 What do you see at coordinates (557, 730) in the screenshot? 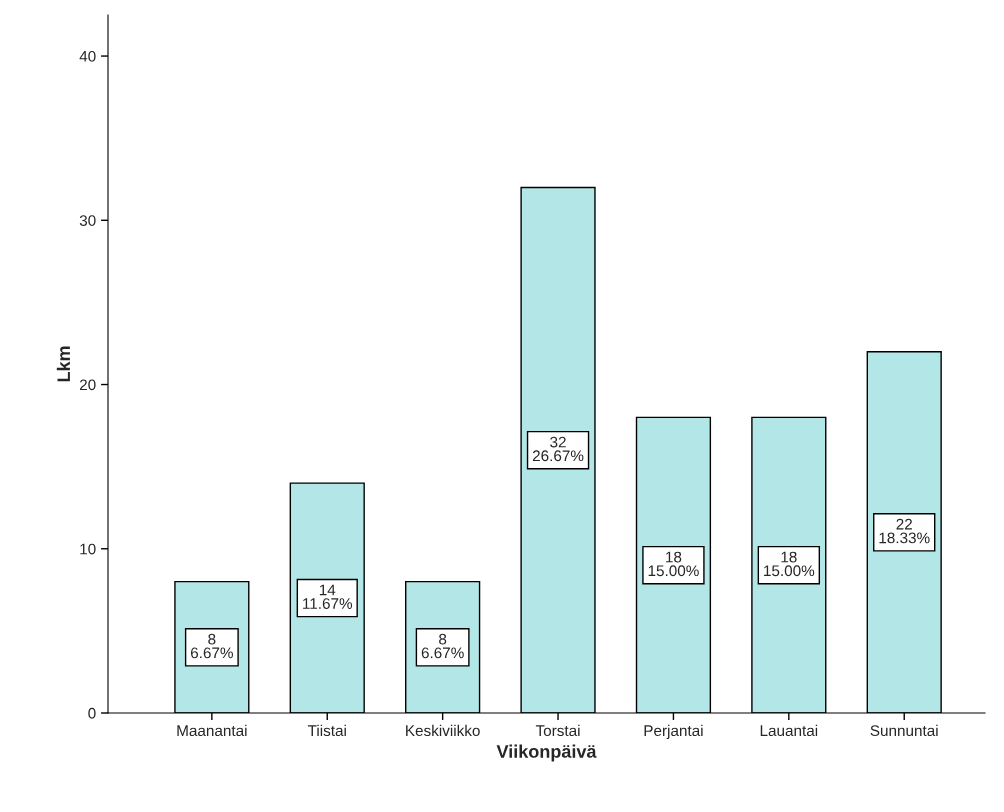
I see `x-tick-label: Torstai` at bounding box center [557, 730].